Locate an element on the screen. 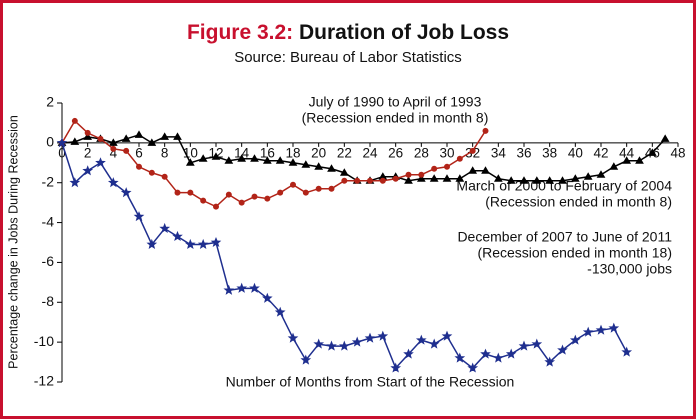  x-tick-label: 26 is located at coordinates (395, 152).